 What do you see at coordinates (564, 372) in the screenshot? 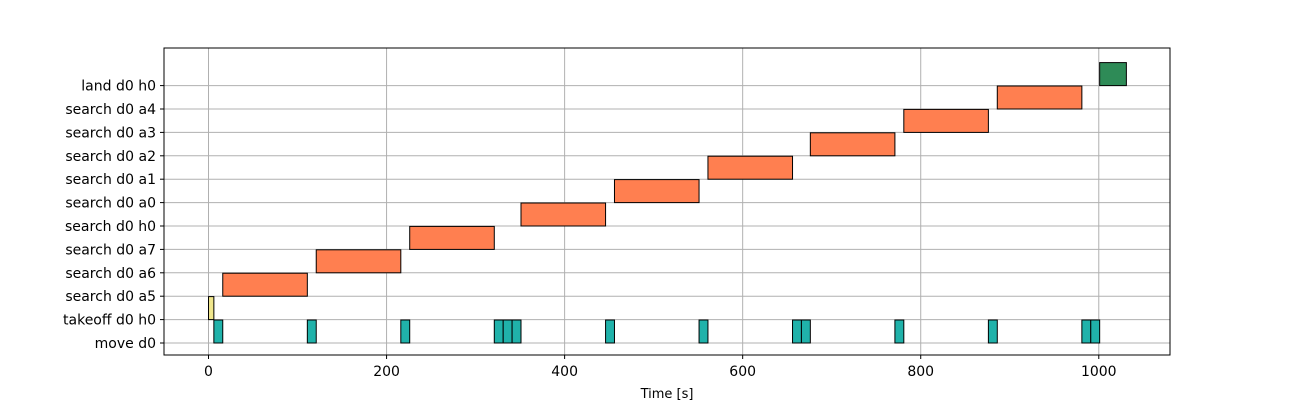
I see `x-tick-label: 400` at bounding box center [564, 372].